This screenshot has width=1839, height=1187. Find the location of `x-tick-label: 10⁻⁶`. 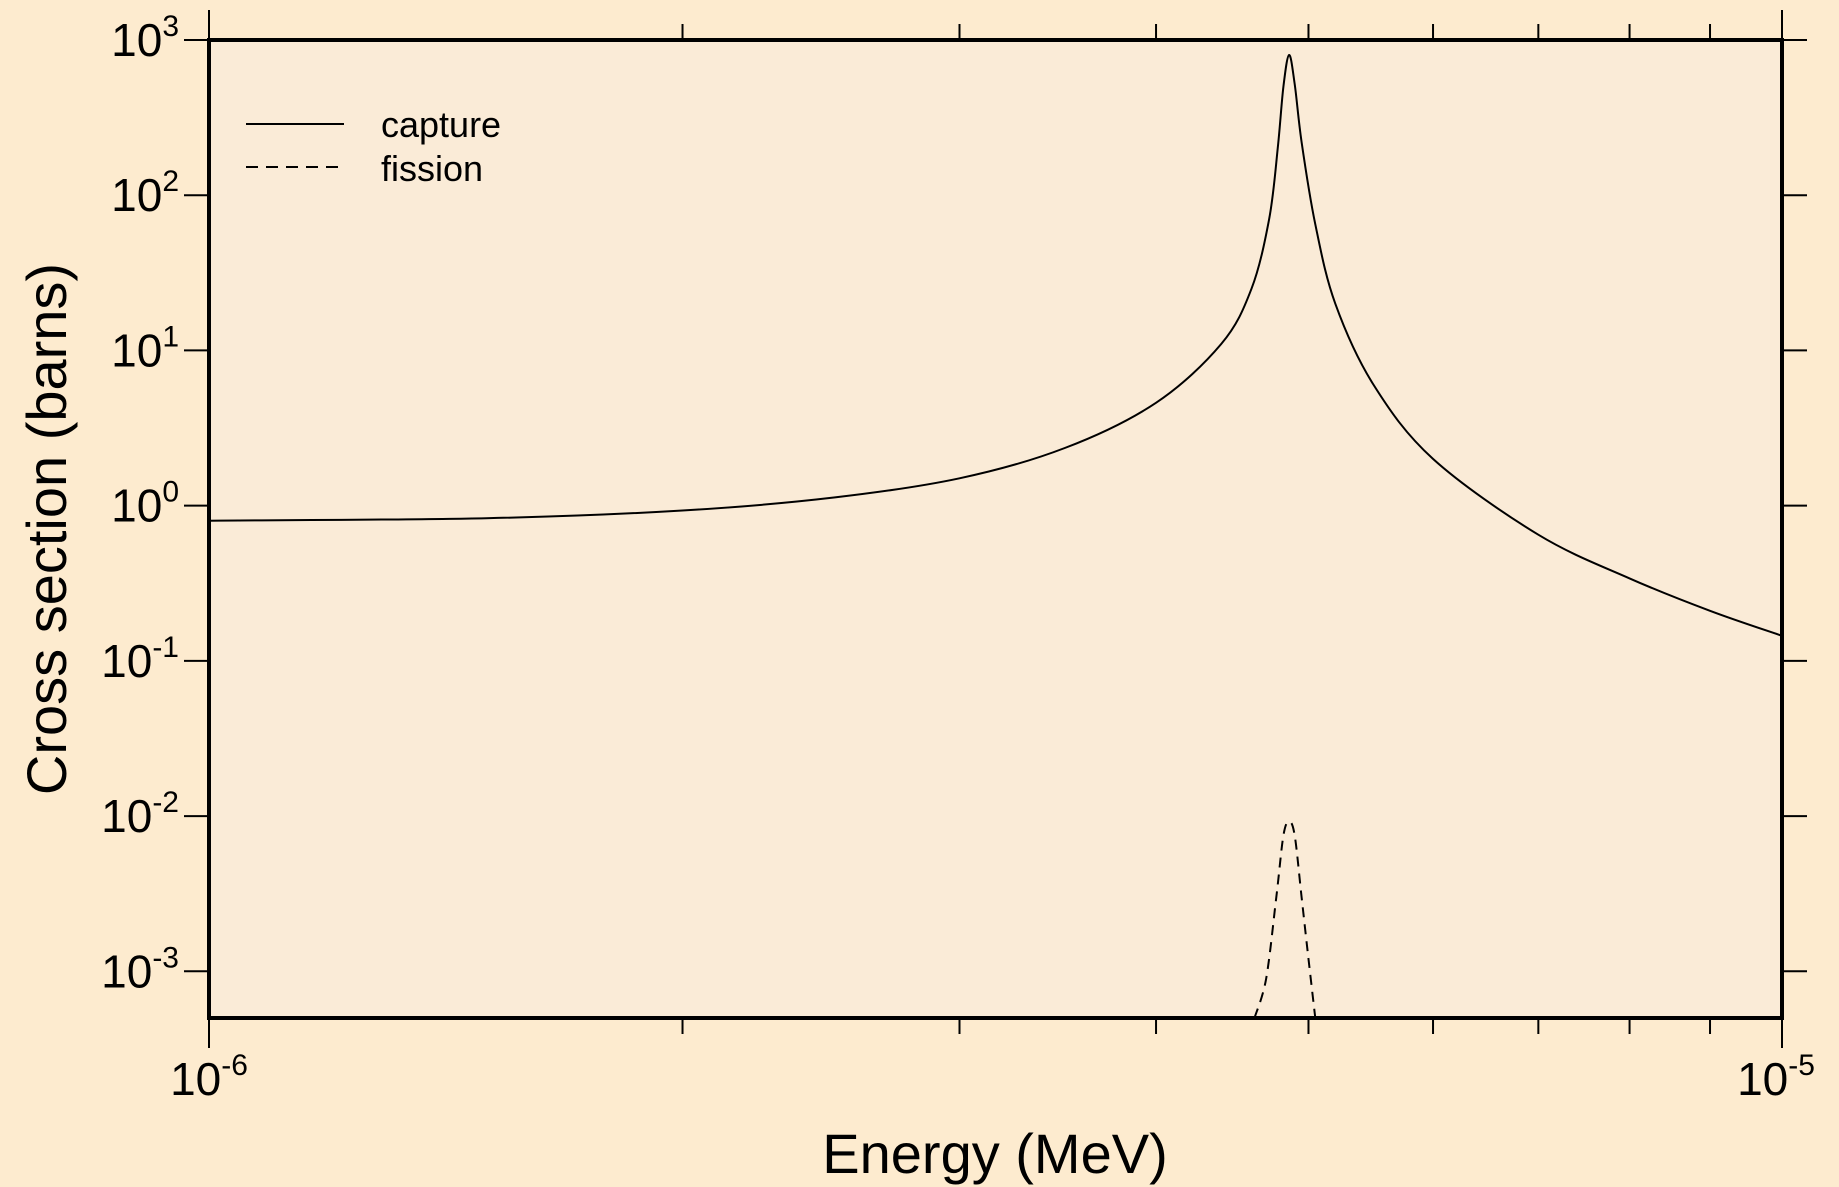

x-tick-label: 10⁻⁶ is located at coordinates (209, 1077).